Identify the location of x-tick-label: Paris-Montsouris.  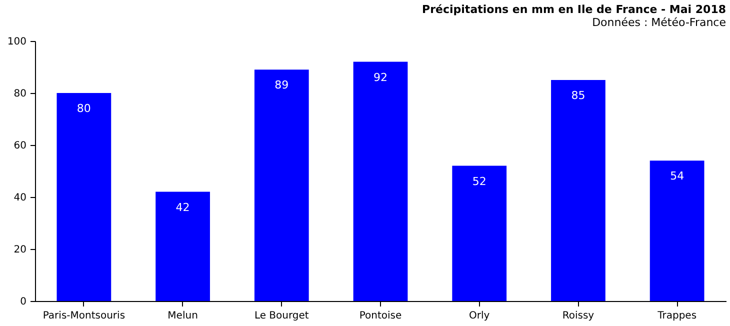
(84, 316).